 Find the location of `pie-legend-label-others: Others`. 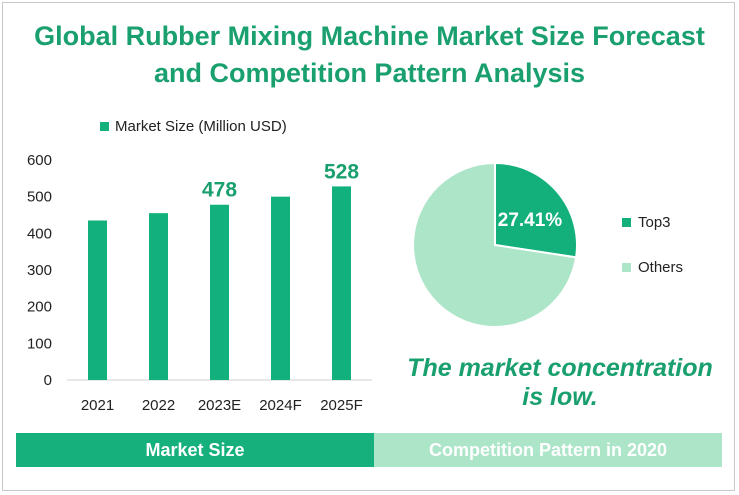

pie-legend-label-others: Others is located at coordinates (661, 267).